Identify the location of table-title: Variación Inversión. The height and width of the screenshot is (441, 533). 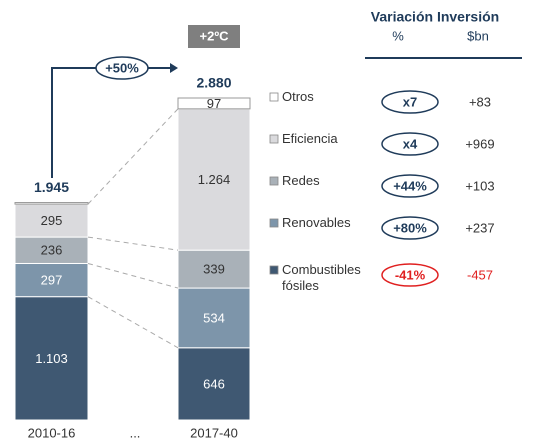
(435, 17).